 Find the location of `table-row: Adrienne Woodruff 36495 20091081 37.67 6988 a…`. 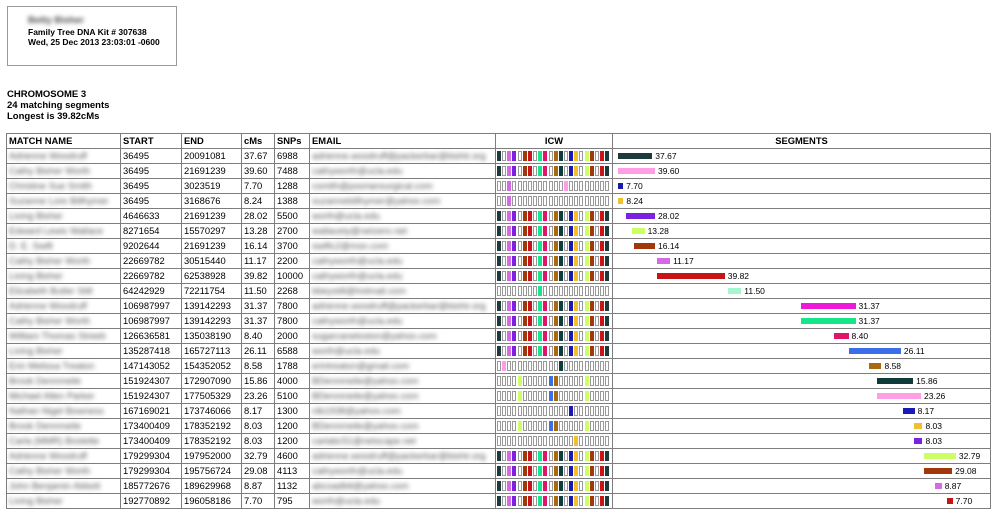

table-row: Adrienne Woodruff 36495 20091081 37.67 6988 a… is located at coordinates (498, 156).